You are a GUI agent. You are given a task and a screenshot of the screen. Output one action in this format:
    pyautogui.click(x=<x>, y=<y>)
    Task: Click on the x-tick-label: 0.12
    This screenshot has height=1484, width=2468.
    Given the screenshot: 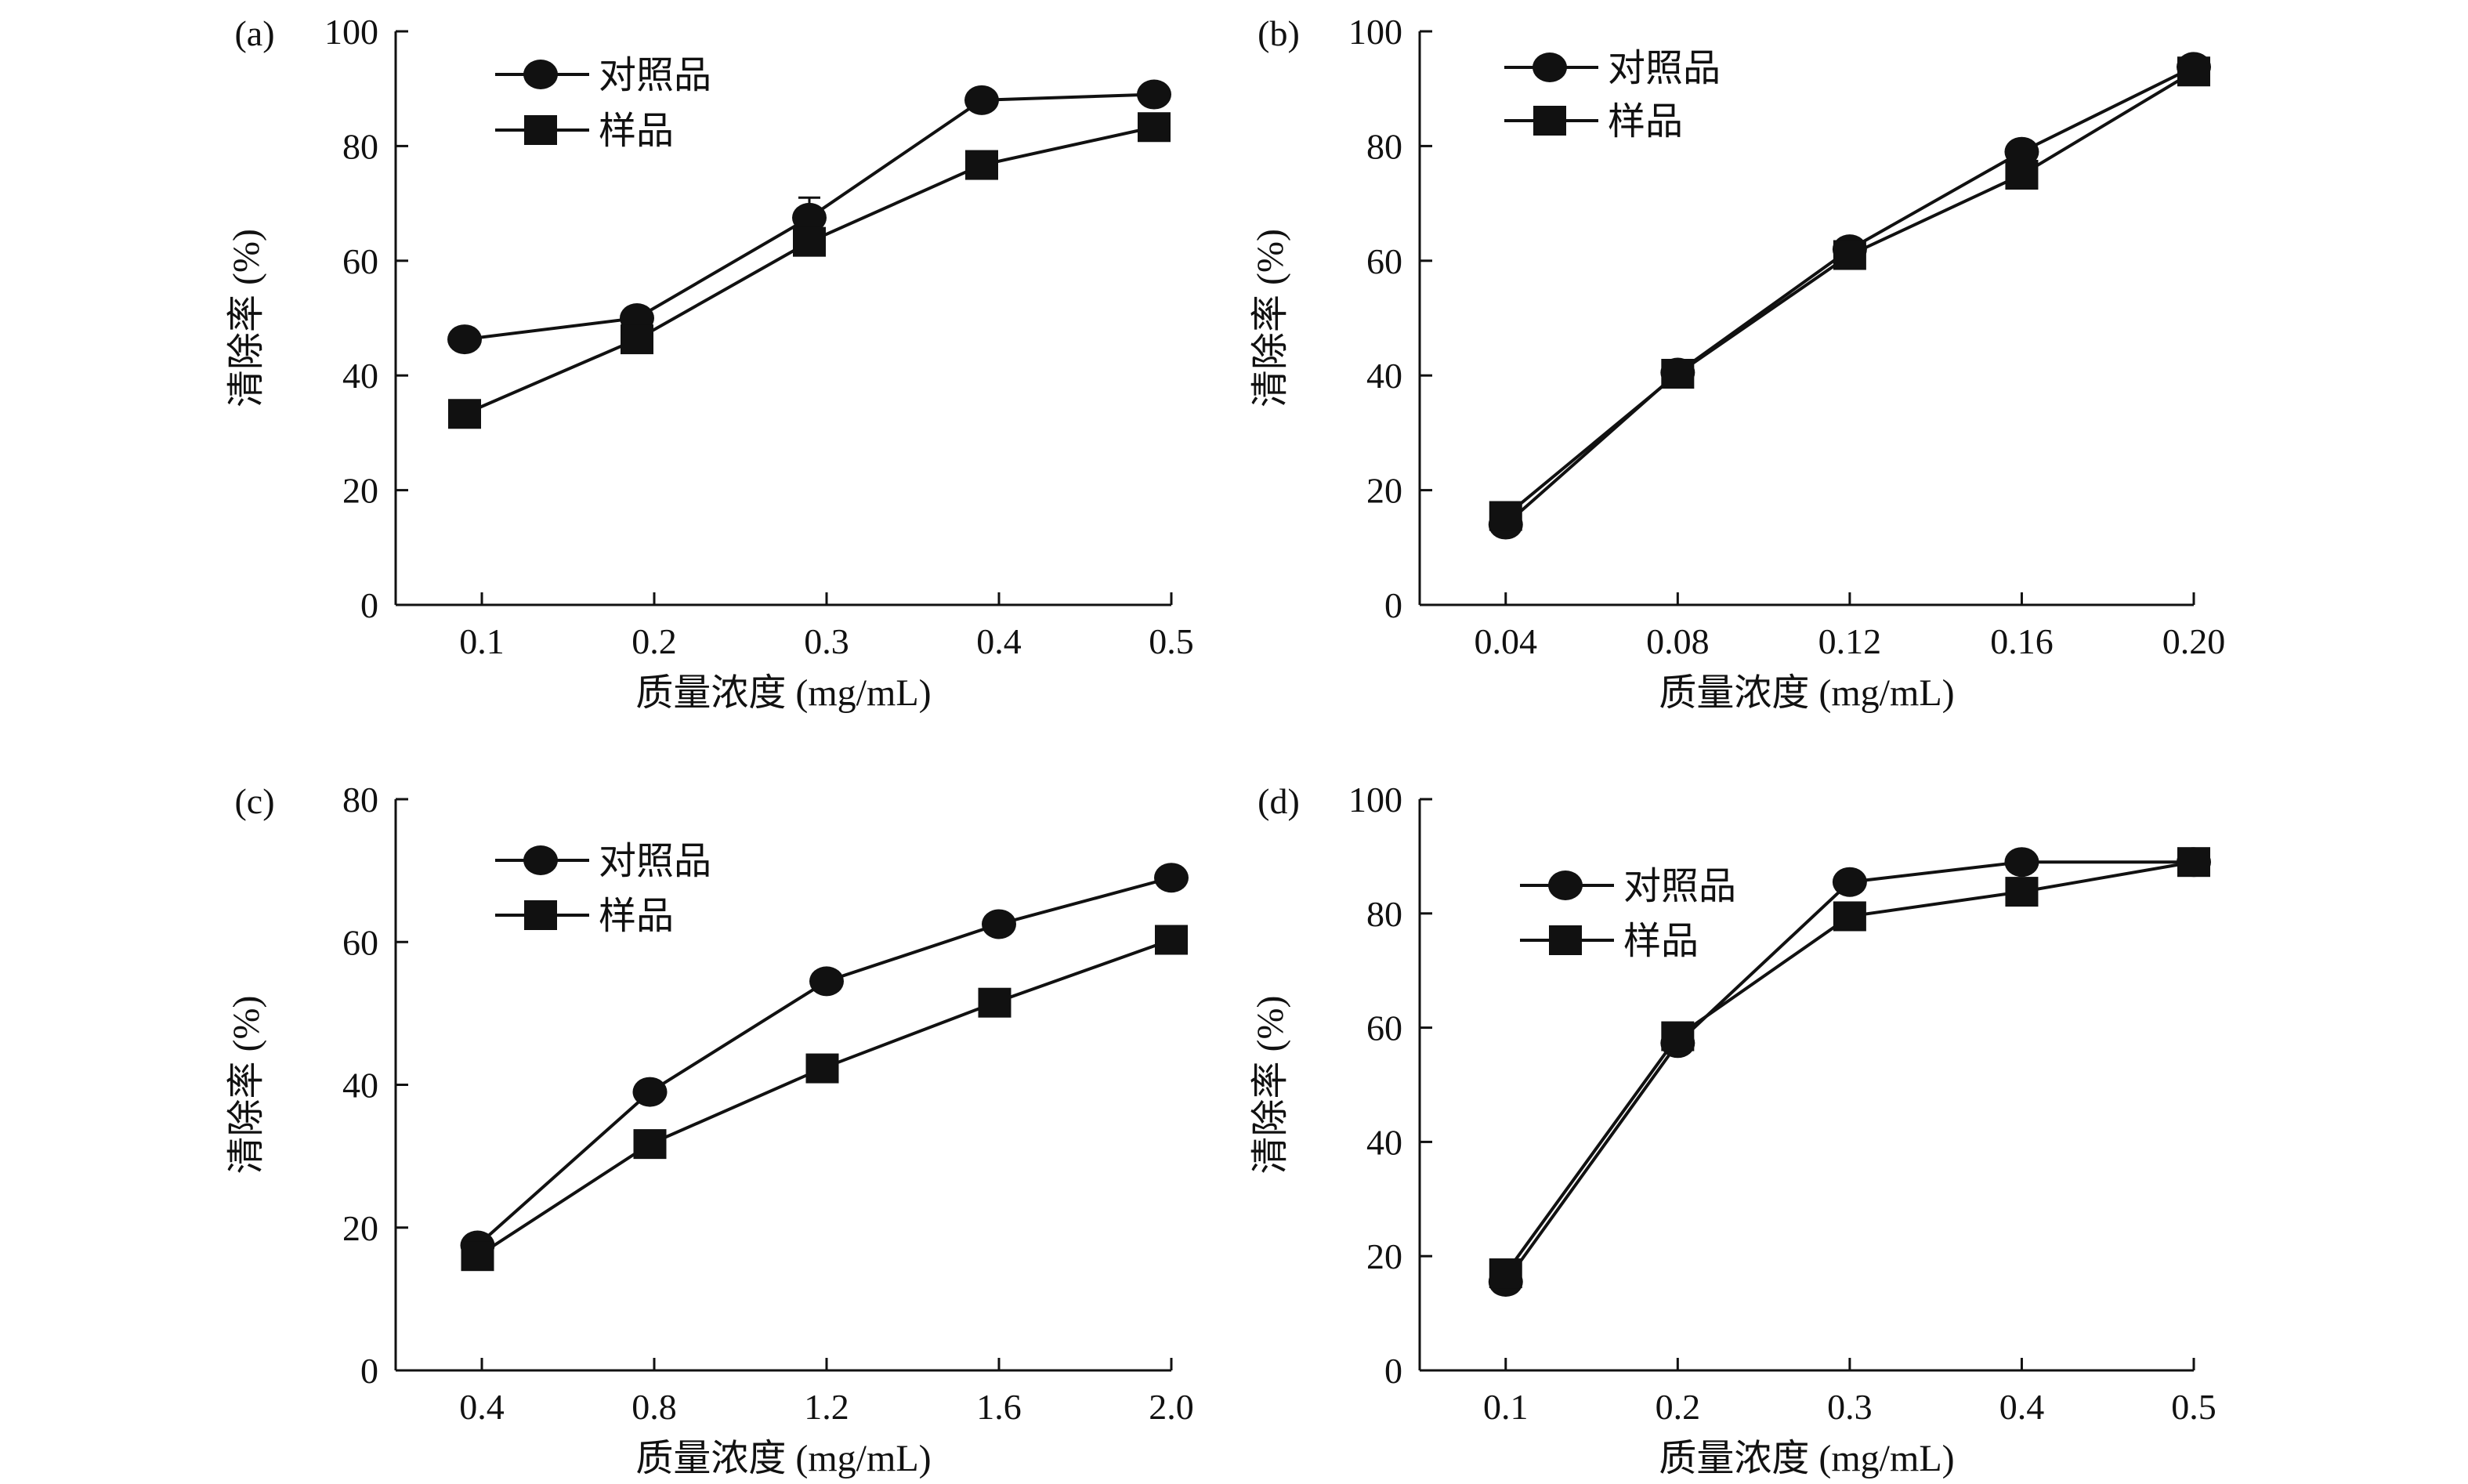 What is the action you would take?
    pyautogui.click(x=1850, y=641)
    